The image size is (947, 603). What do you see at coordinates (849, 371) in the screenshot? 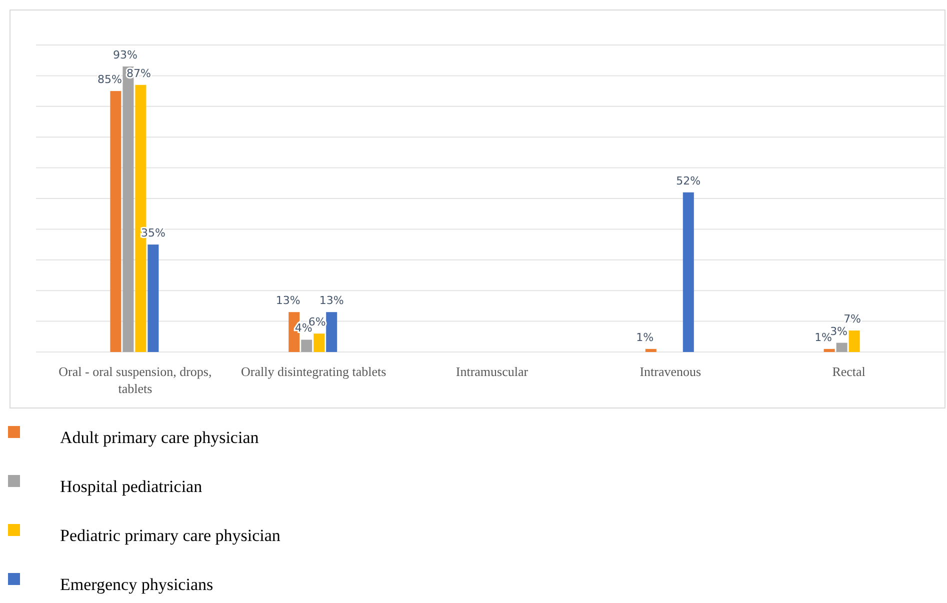
I see `x-tick-label: Rectal` at bounding box center [849, 371].